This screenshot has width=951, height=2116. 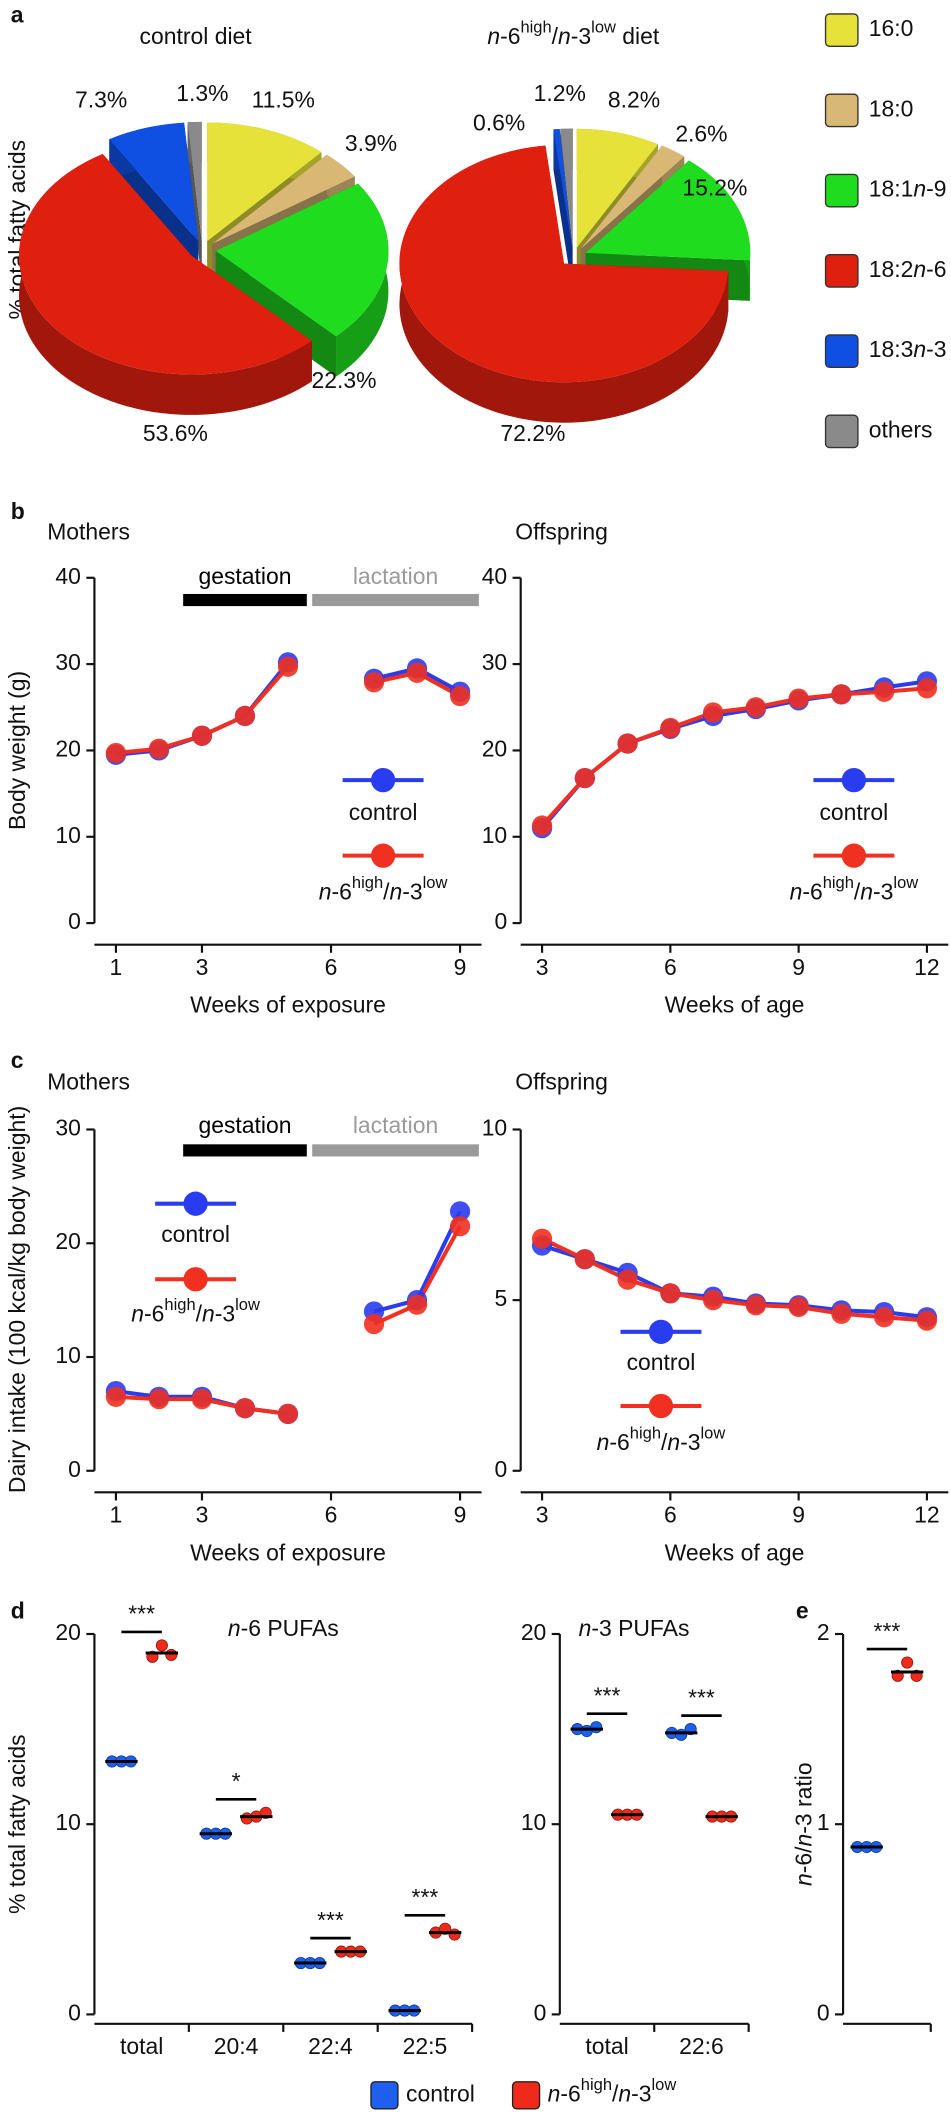 I want to click on chart-title: n-6 PUFAs, so click(x=283, y=1628).